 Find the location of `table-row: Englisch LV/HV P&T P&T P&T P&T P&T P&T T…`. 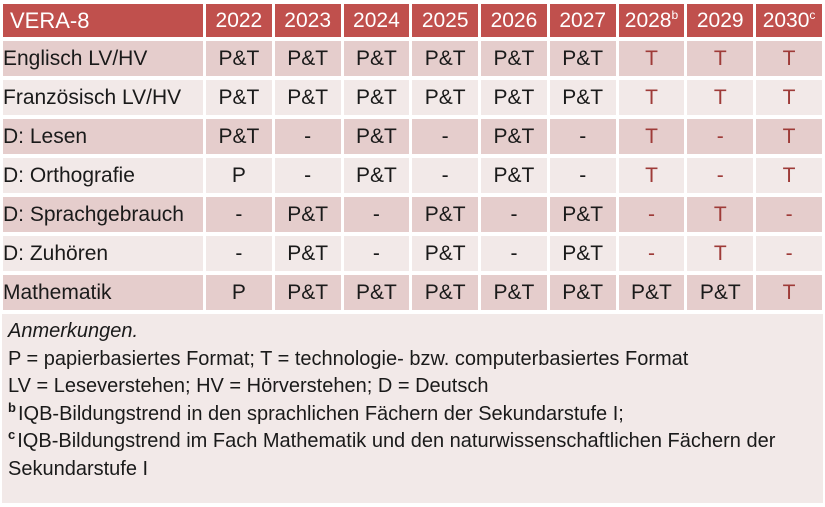

table-row: Englisch LV/HV P&T P&T P&T P&T P&T P&T T… is located at coordinates (412, 58).